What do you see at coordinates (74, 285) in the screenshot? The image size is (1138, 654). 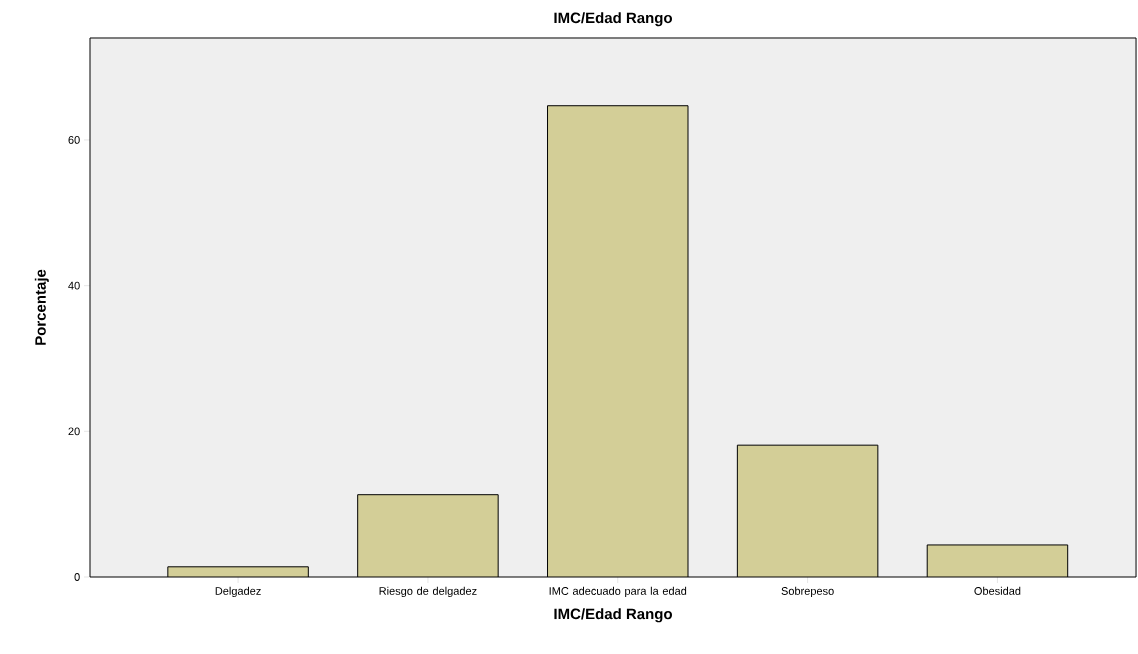 I see `y-tick-label: 40` at bounding box center [74, 285].